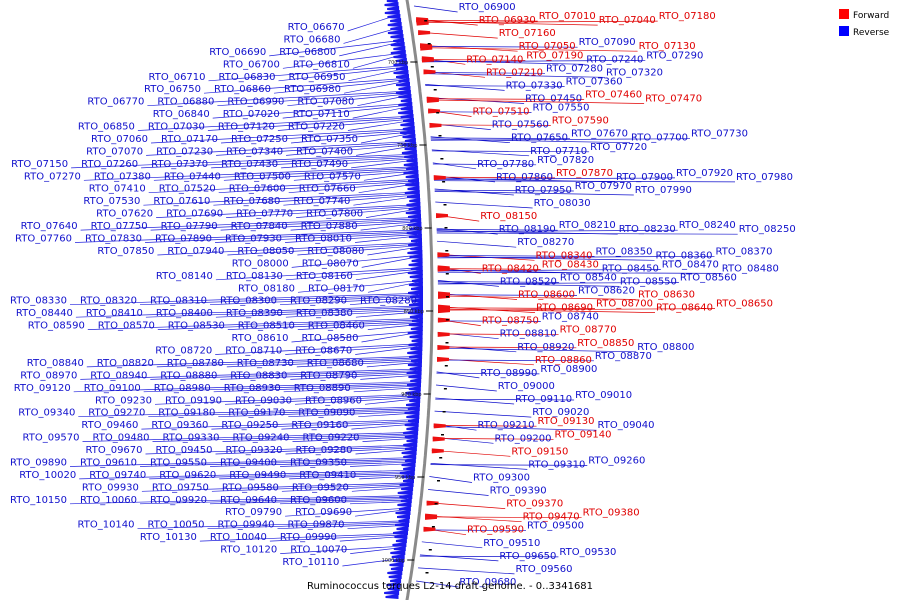 Image resolution: width=900 pixels, height=600 pixels. Describe the element at coordinates (627, 20) in the screenshot. I see `forward-gene-label: RTO_07040` at that location.